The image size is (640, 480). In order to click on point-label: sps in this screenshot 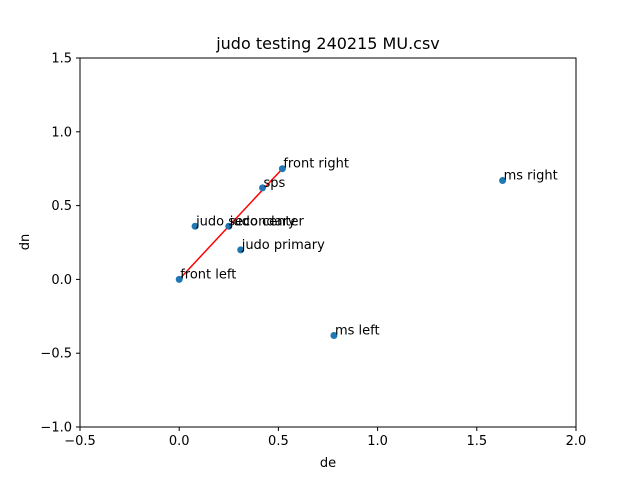, I will do `click(275, 183)`.